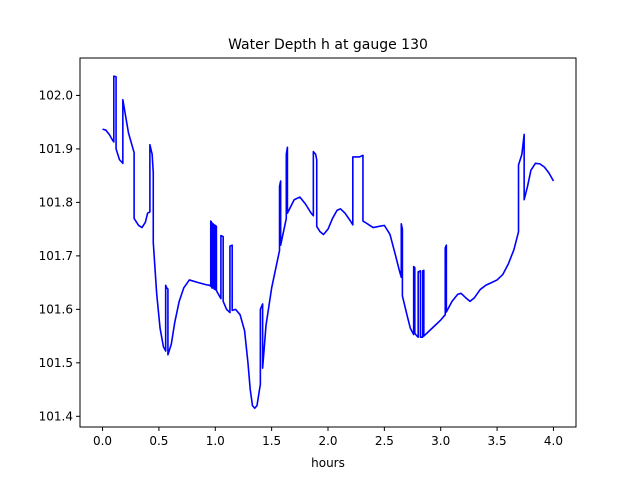 This screenshot has width=640, height=480. I want to click on x-tick-label: 3.0, so click(440, 441).